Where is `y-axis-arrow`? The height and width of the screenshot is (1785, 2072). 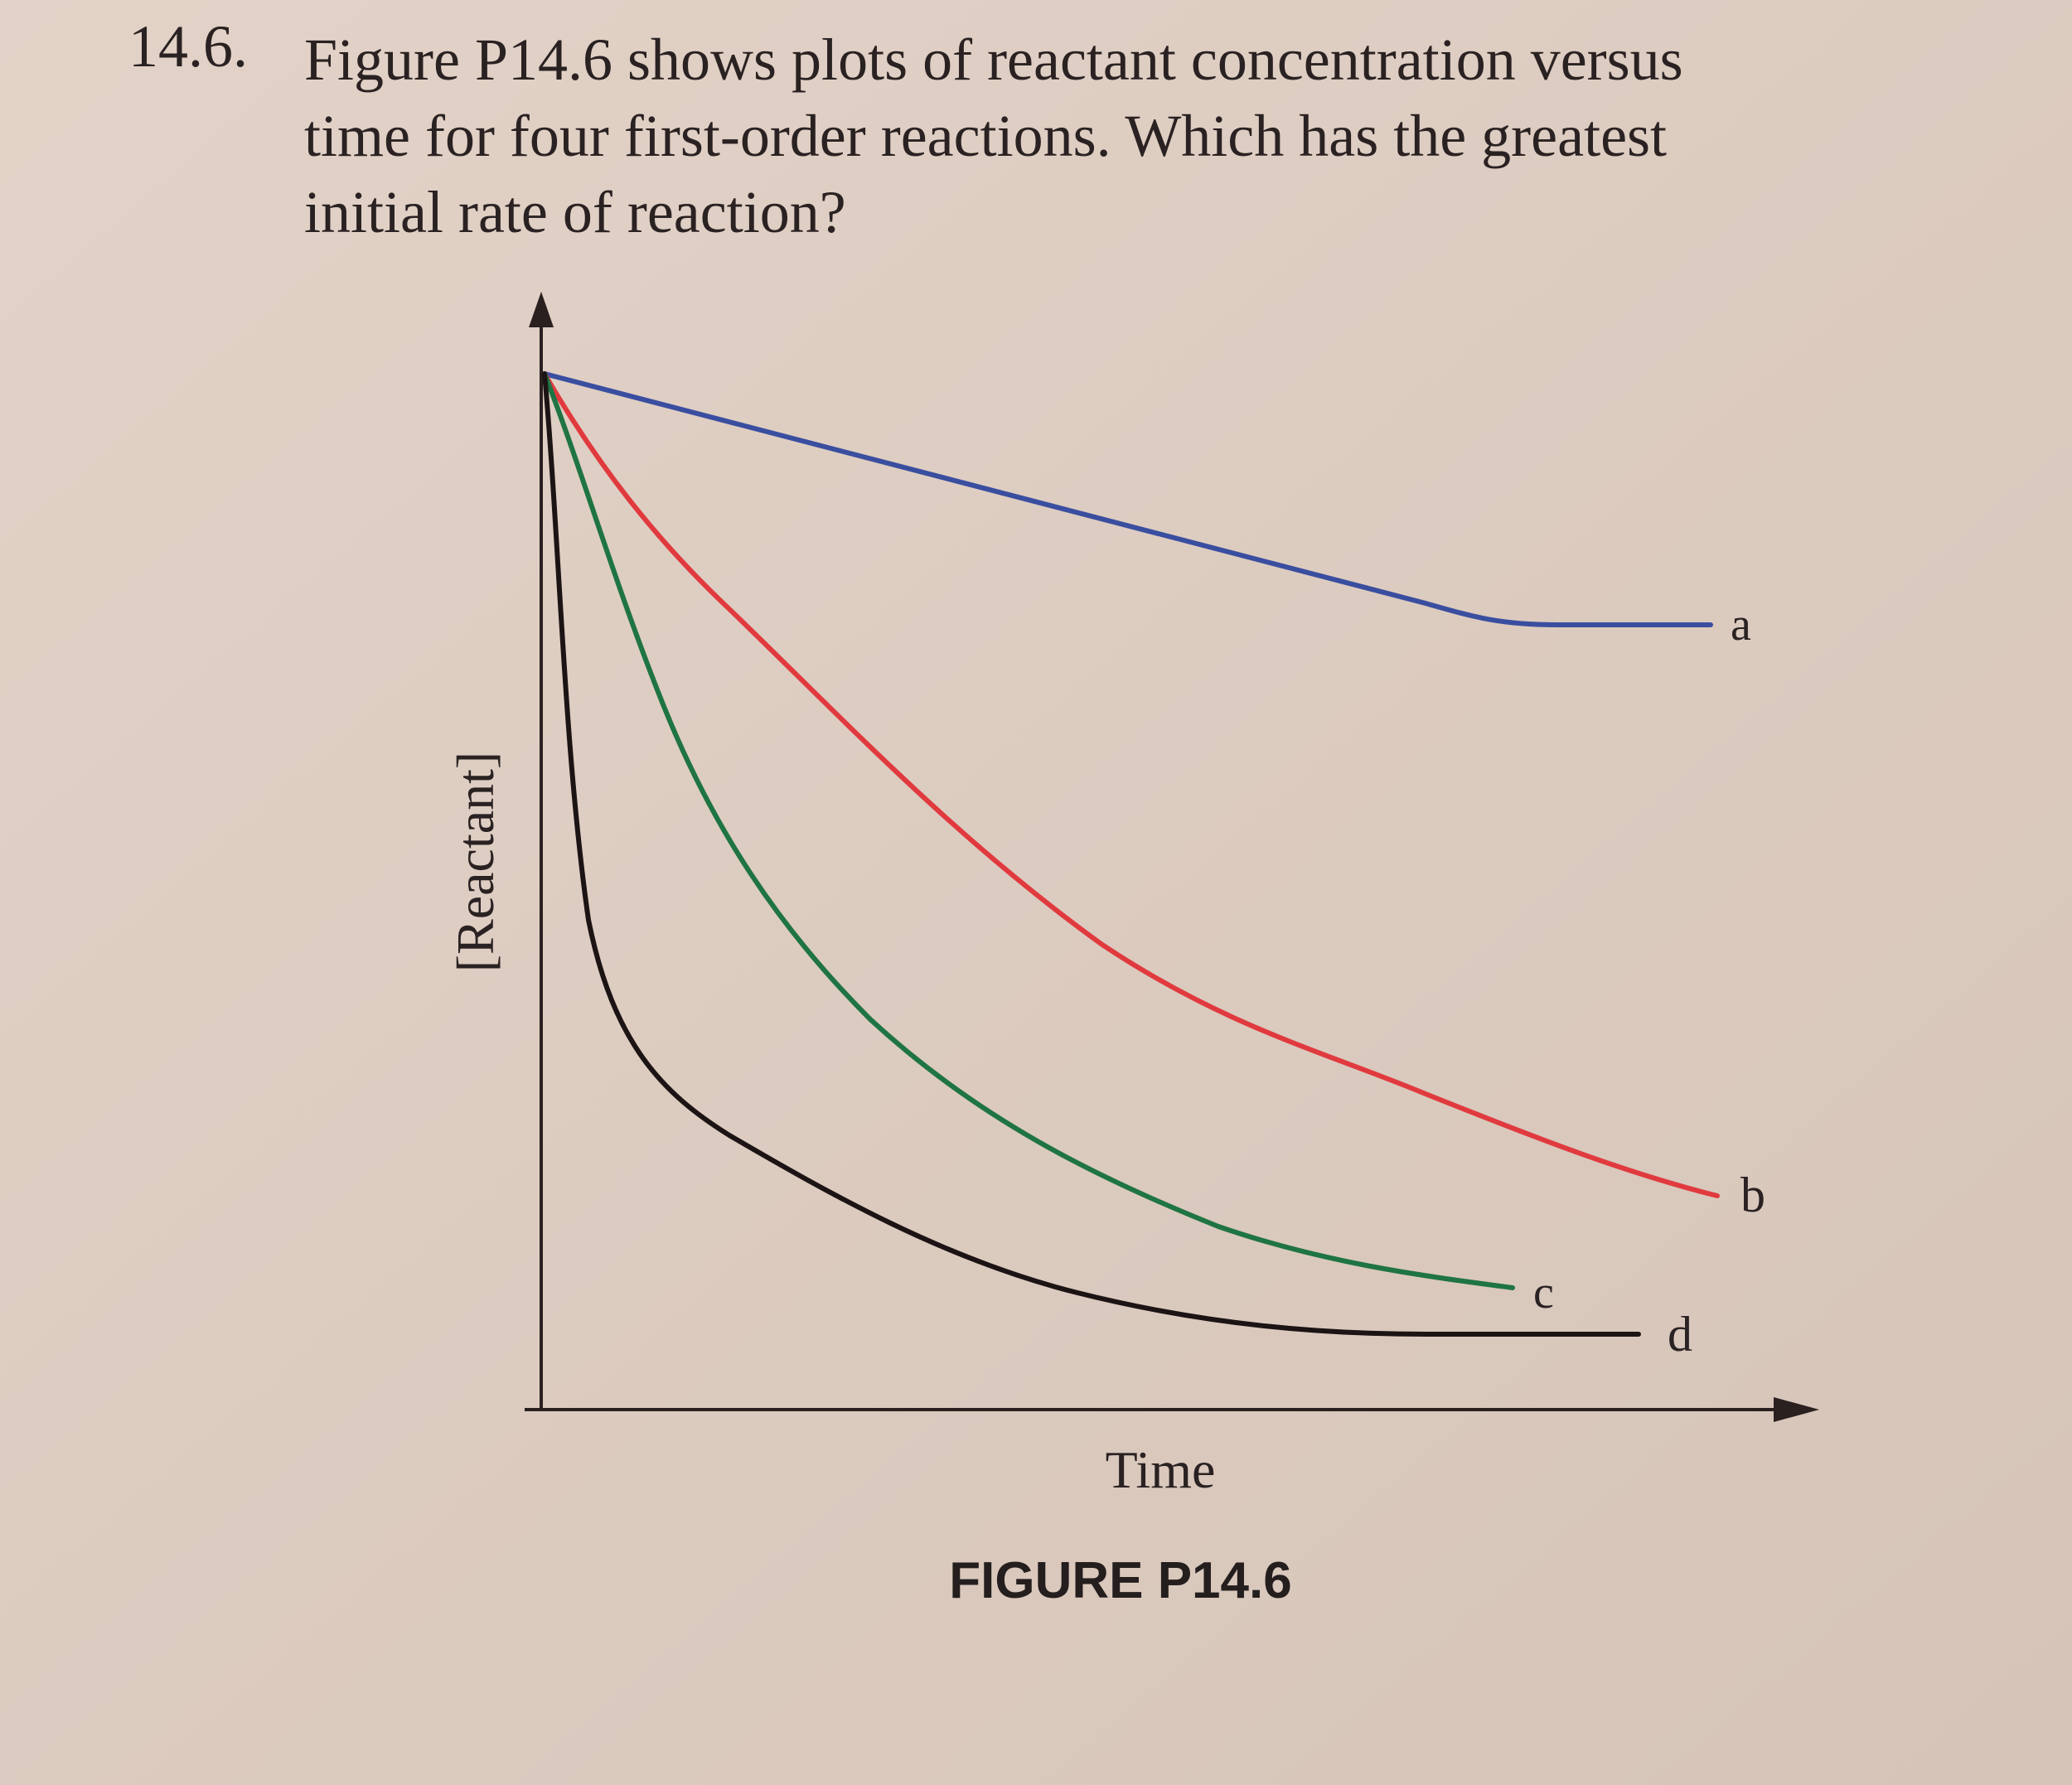
y-axis-arrow is located at coordinates (541, 309).